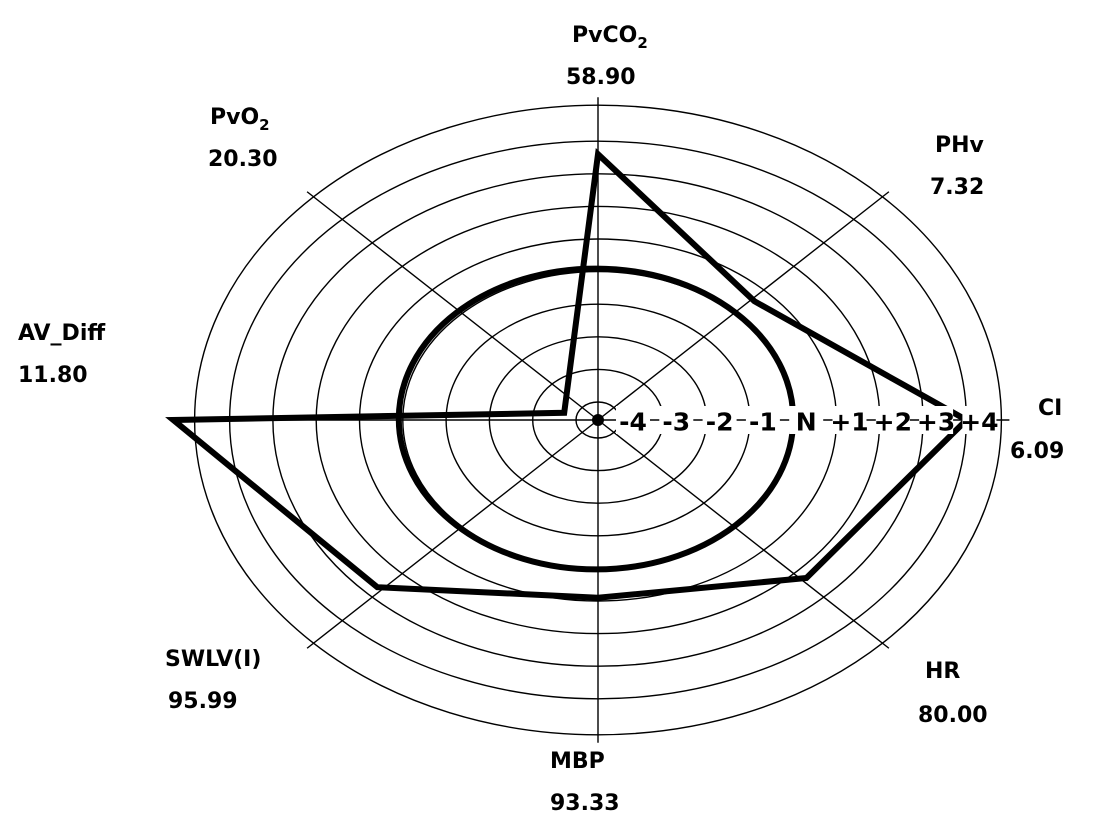  I want to click on scale-label-group: N, so click(806, 421).